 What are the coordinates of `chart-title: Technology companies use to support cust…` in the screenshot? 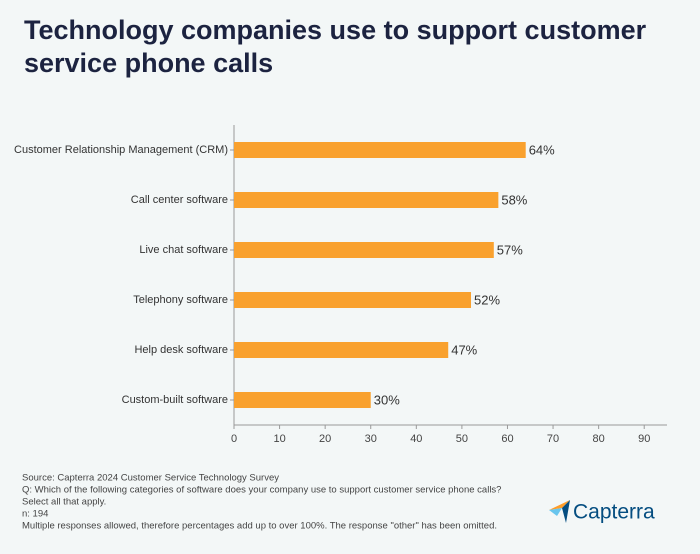 It's located at (335, 46).